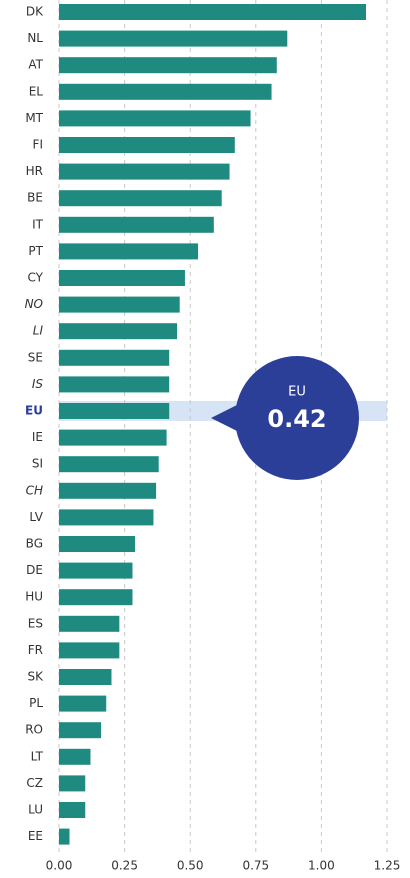 This screenshot has height=878, width=410. I want to click on y-tick-label: SK, so click(36, 677).